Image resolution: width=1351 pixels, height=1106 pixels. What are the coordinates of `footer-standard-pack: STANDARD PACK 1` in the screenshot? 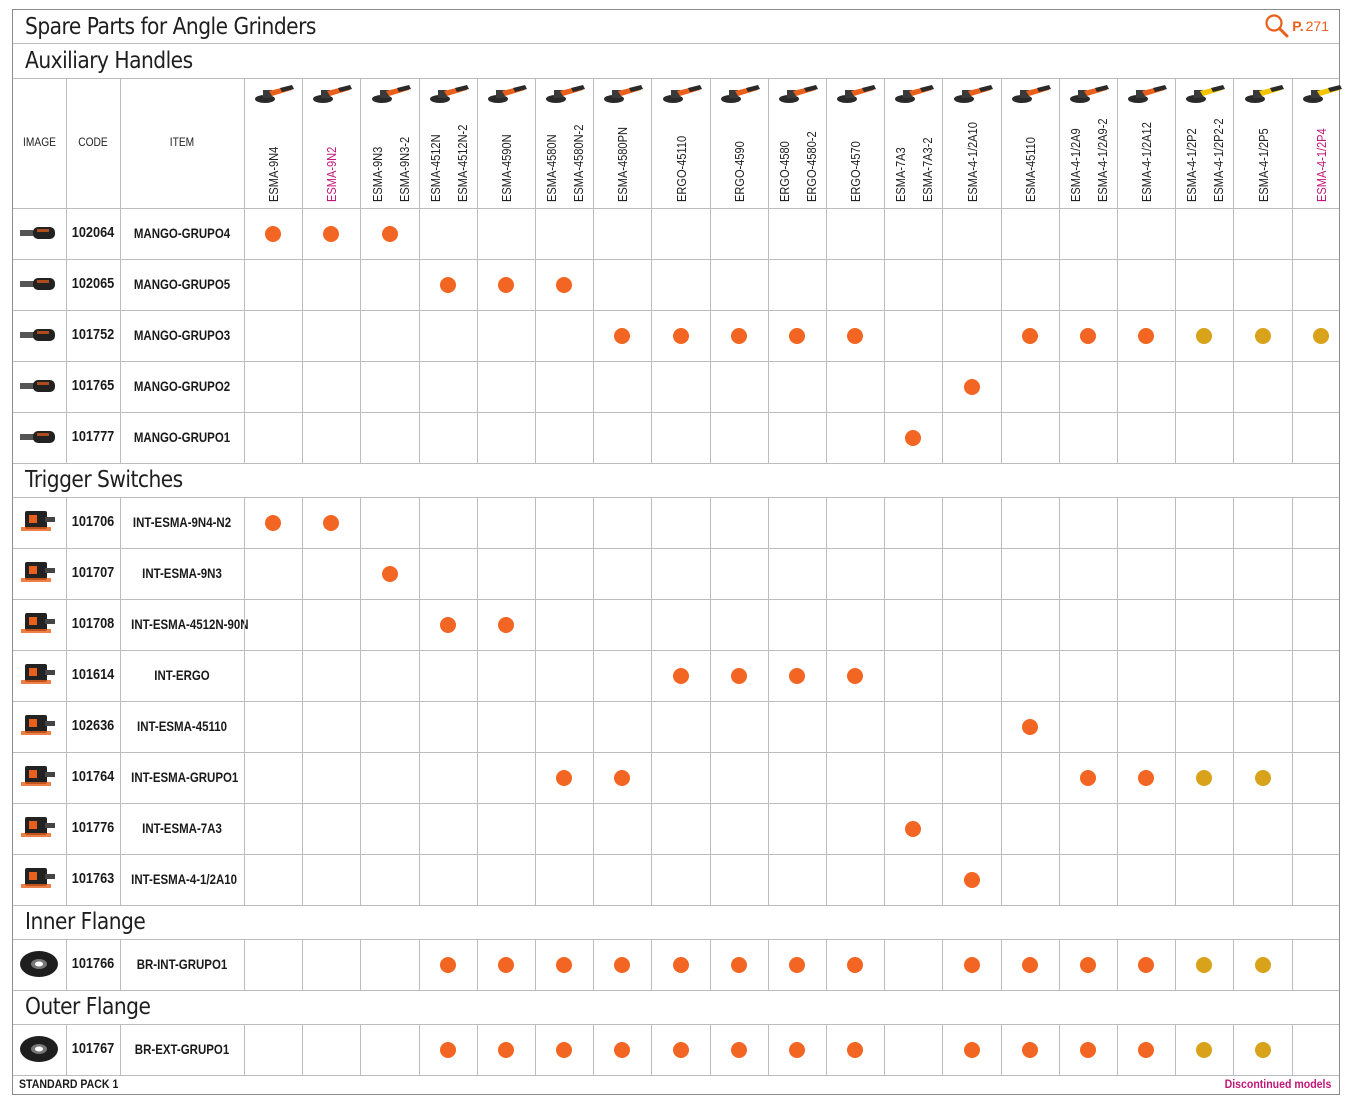 It's located at (69, 1084).